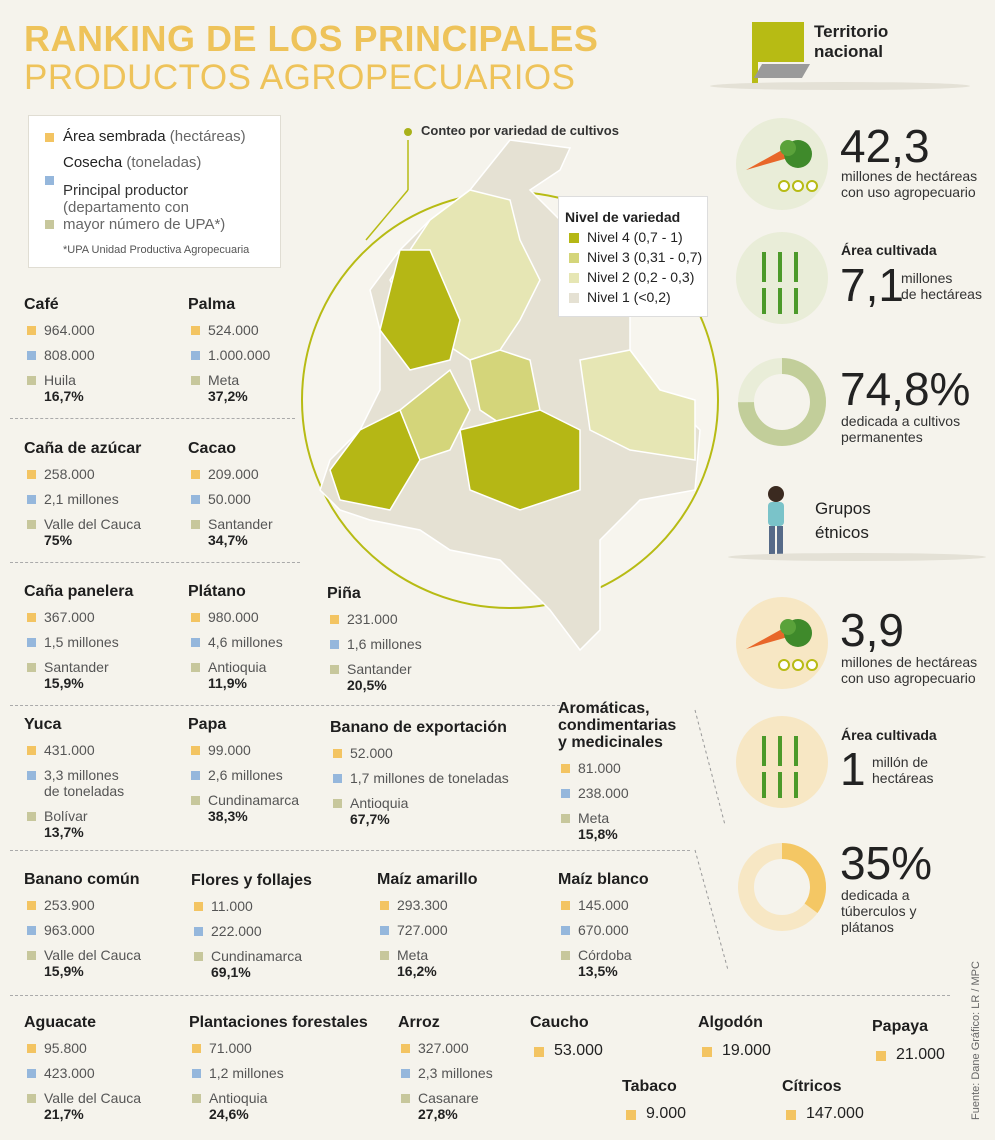  Describe the element at coordinates (879, 911) in the screenshot. I see `etnicos-tuberculos-desc: dedicada a túberculos y plátanos` at that location.